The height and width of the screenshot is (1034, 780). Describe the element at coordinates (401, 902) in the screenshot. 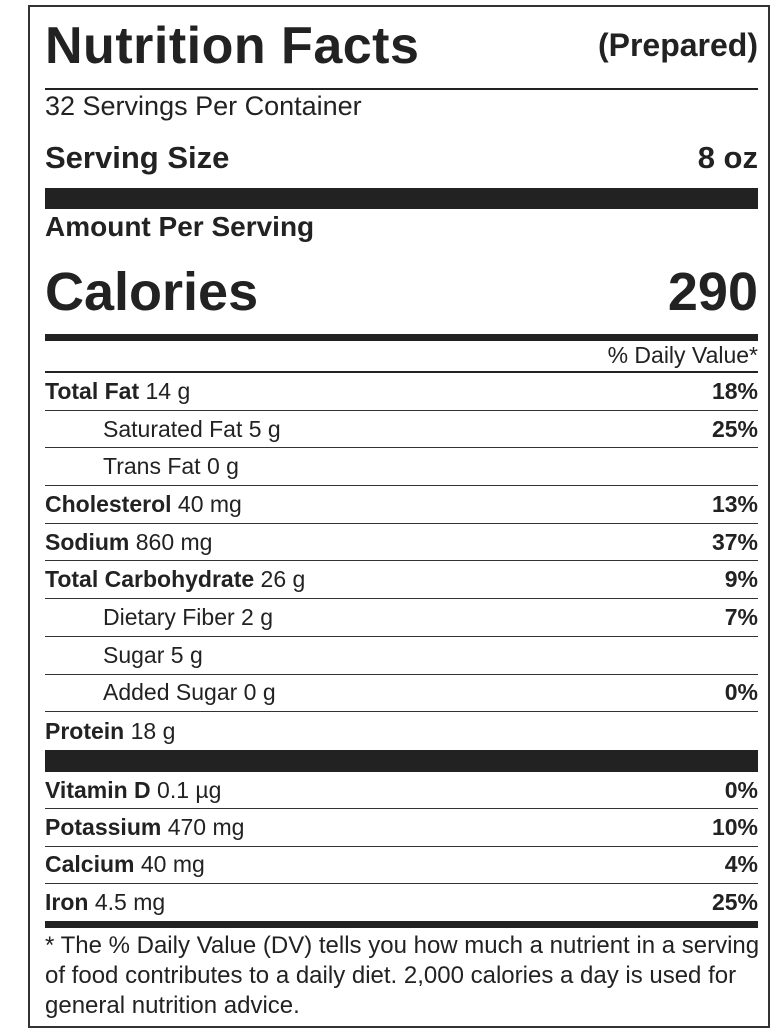

I see `nutrient-row: Iron 4.5 mg 25%` at that location.